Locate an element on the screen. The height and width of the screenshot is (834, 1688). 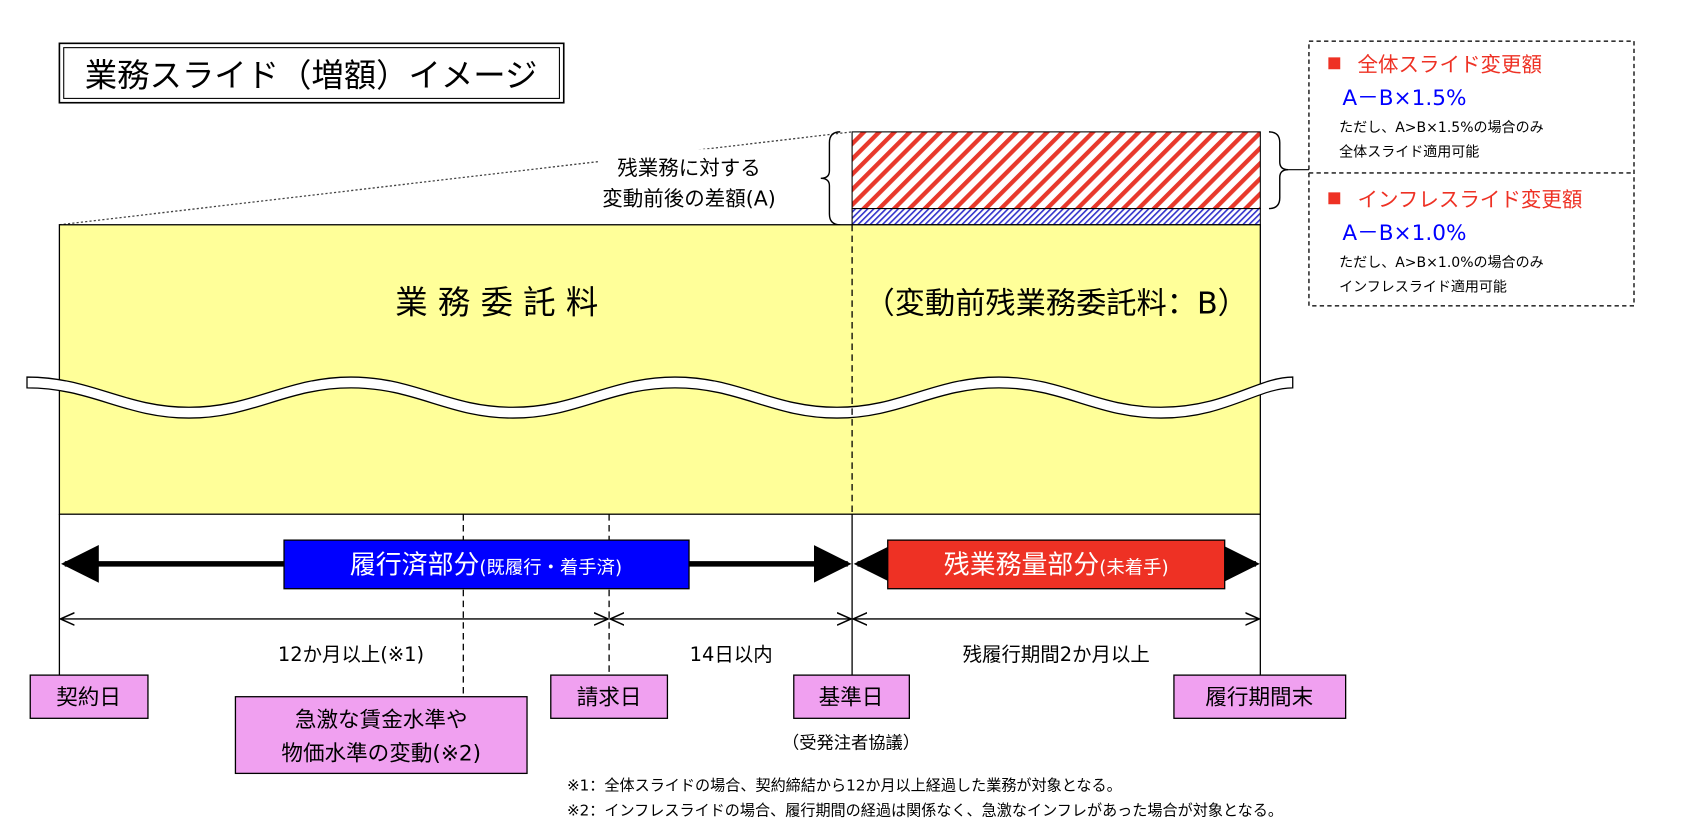
legend-inflation-note1: ただし、A>B×1.0%の場合のみ is located at coordinates (1441, 263).